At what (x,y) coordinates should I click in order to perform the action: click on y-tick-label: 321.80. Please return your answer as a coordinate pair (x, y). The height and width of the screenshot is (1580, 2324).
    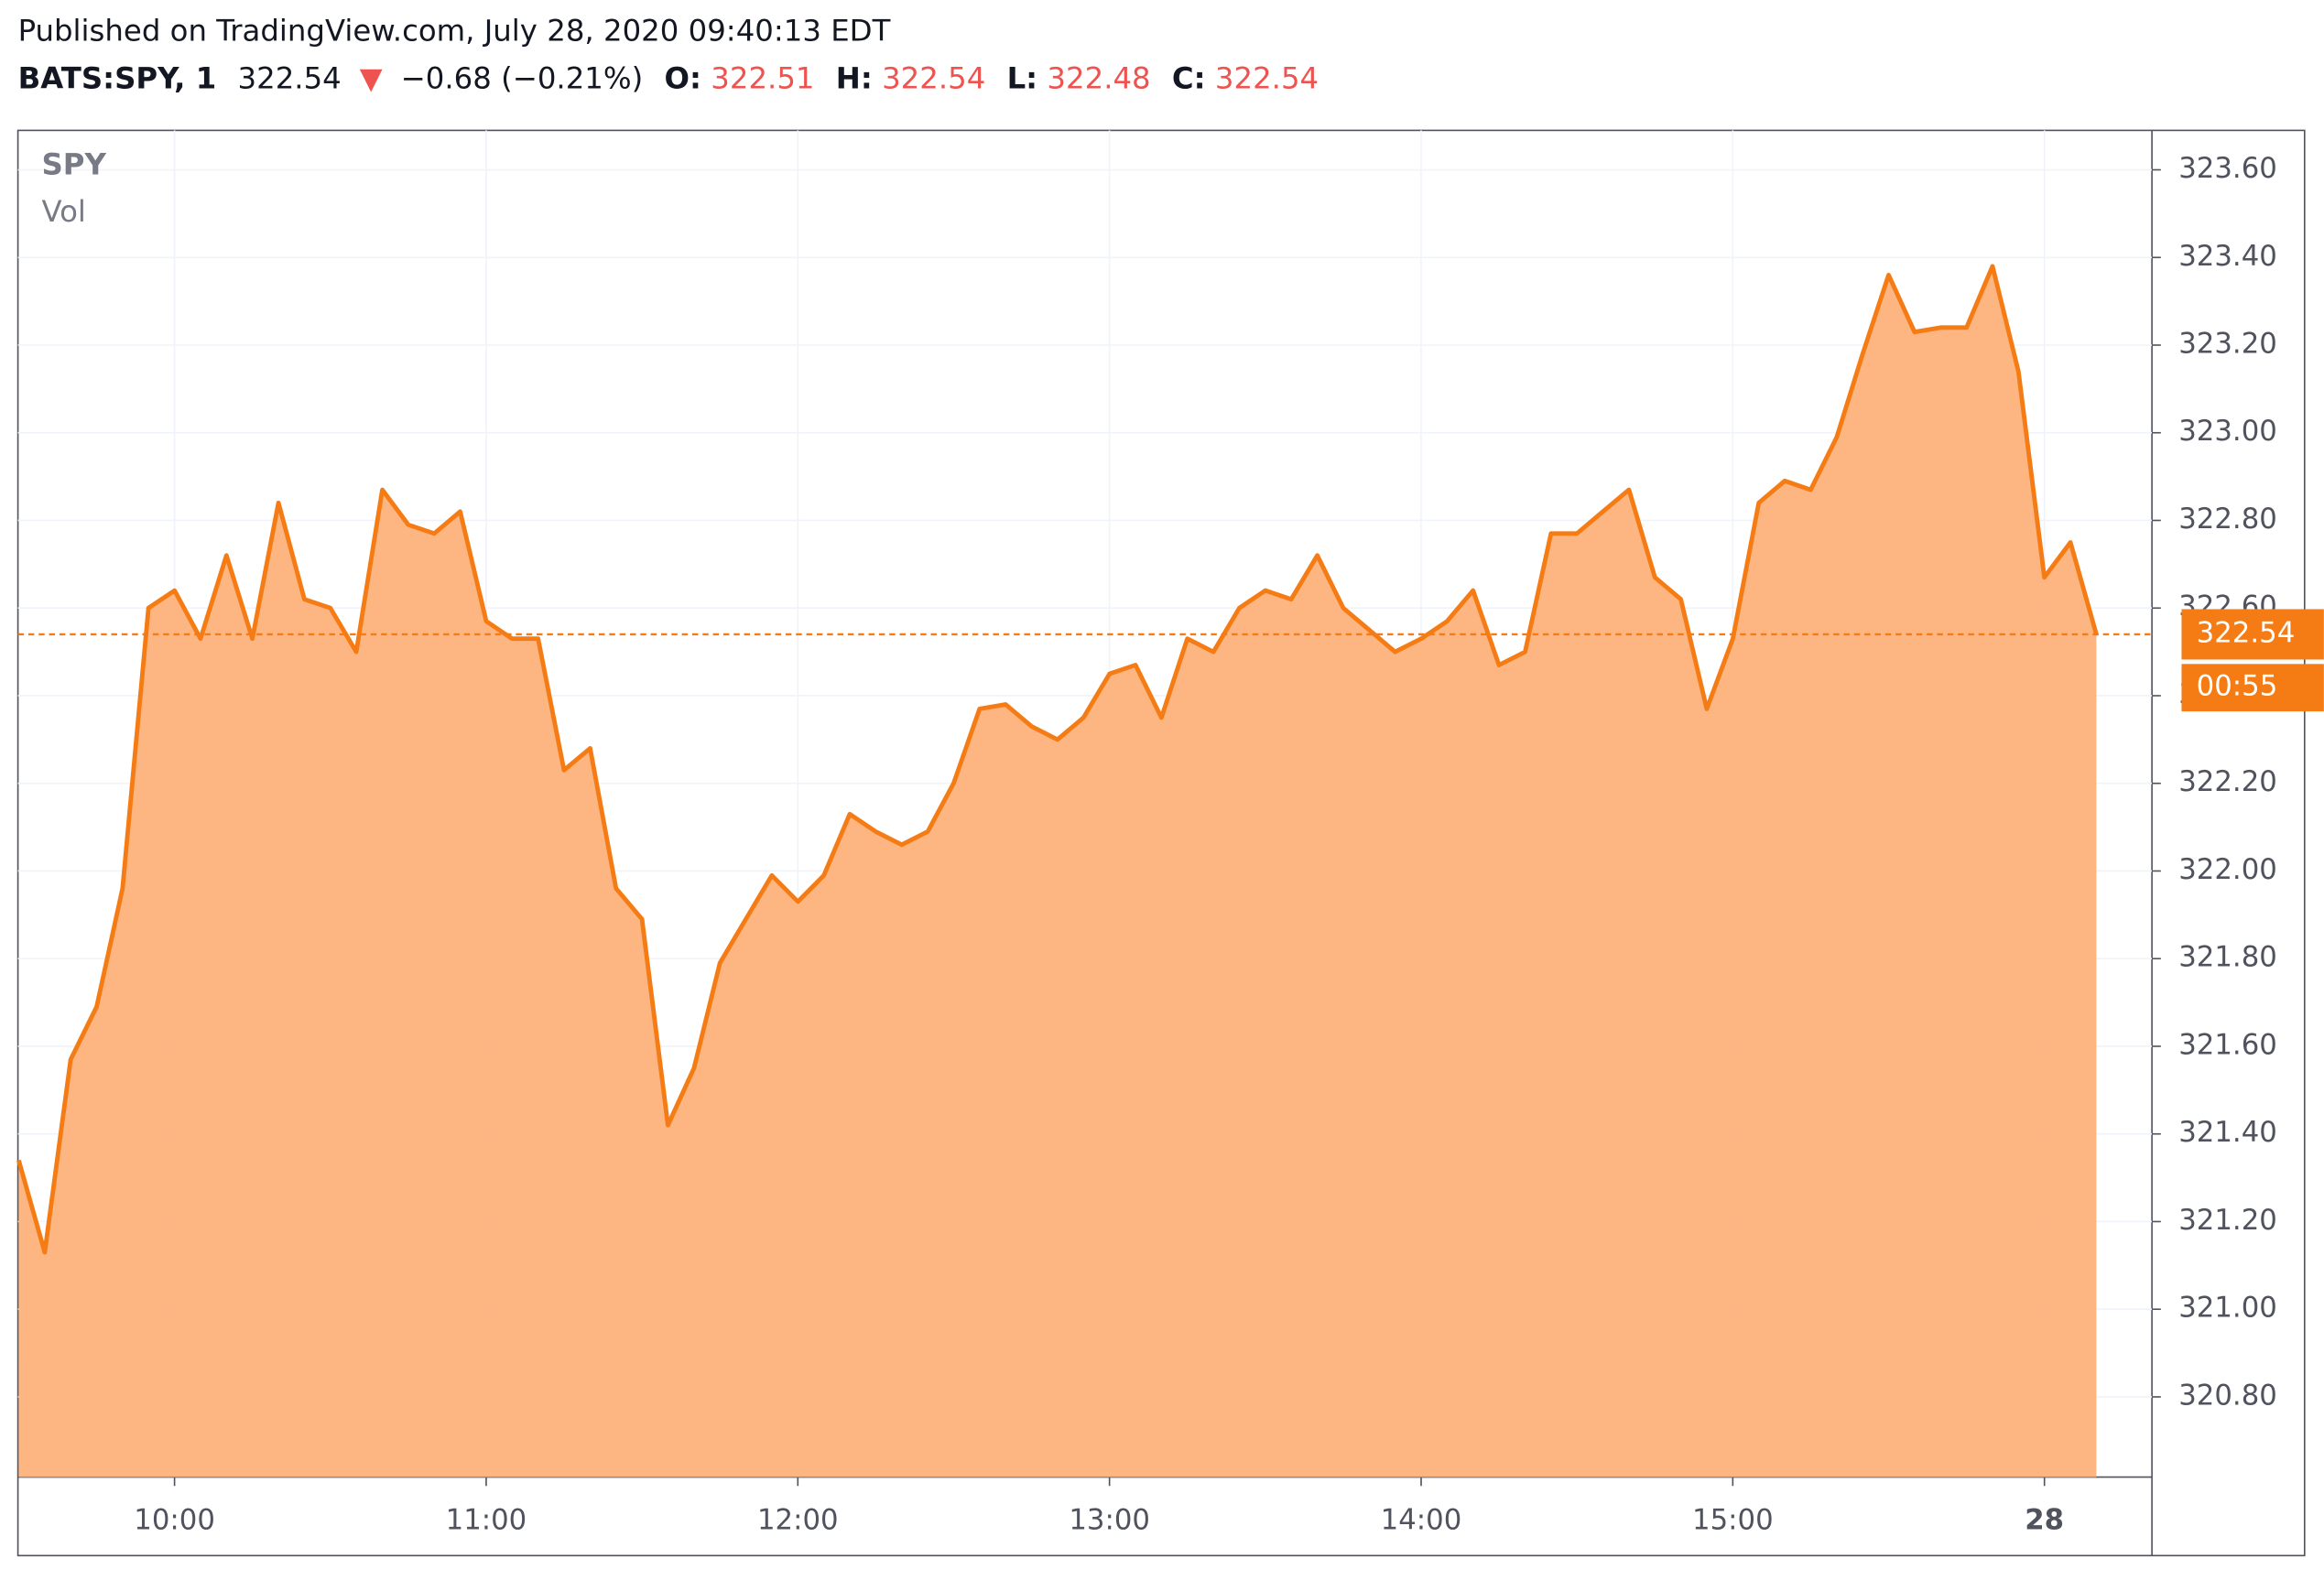
    Looking at the image, I should click on (2227, 957).